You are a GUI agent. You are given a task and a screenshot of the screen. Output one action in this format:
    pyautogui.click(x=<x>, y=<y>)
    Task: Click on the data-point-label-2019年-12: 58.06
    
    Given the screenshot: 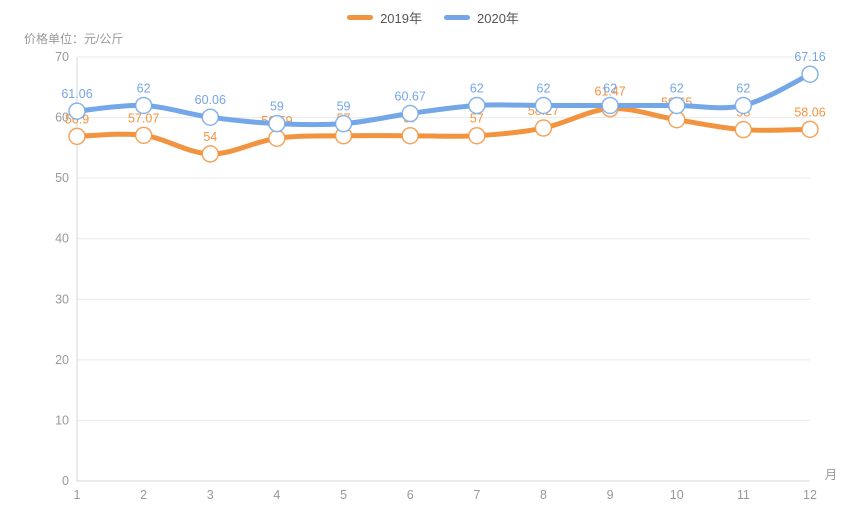 What is the action you would take?
    pyautogui.click(x=809, y=112)
    